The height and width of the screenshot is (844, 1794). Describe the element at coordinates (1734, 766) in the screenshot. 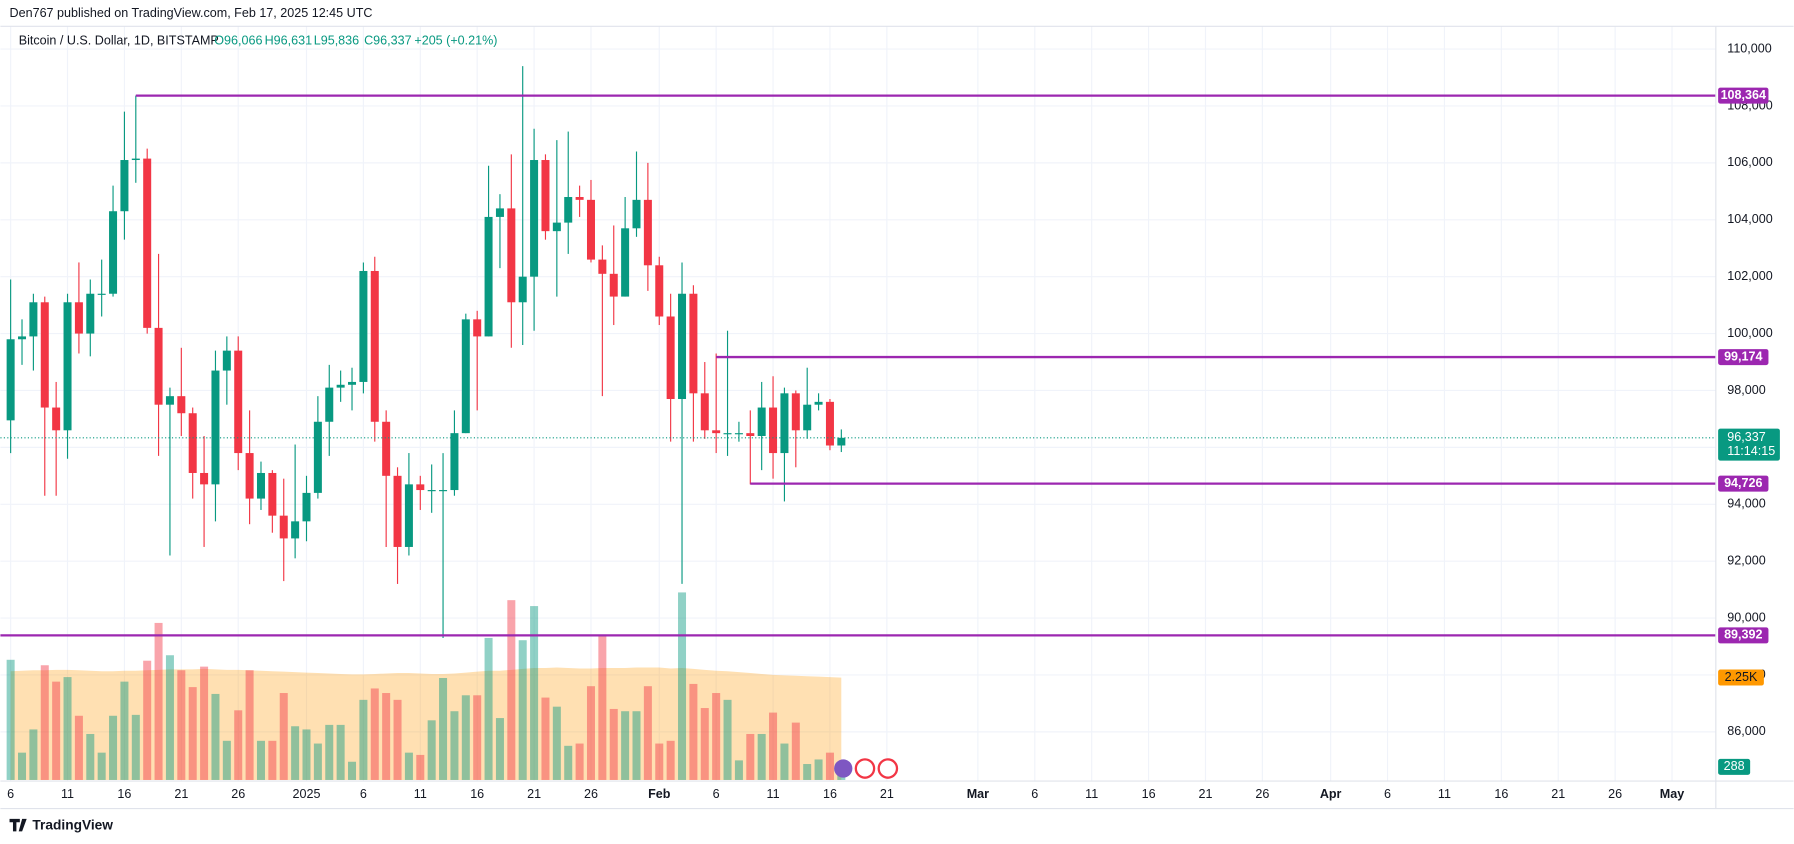

I see `volume-label-bg` at that location.